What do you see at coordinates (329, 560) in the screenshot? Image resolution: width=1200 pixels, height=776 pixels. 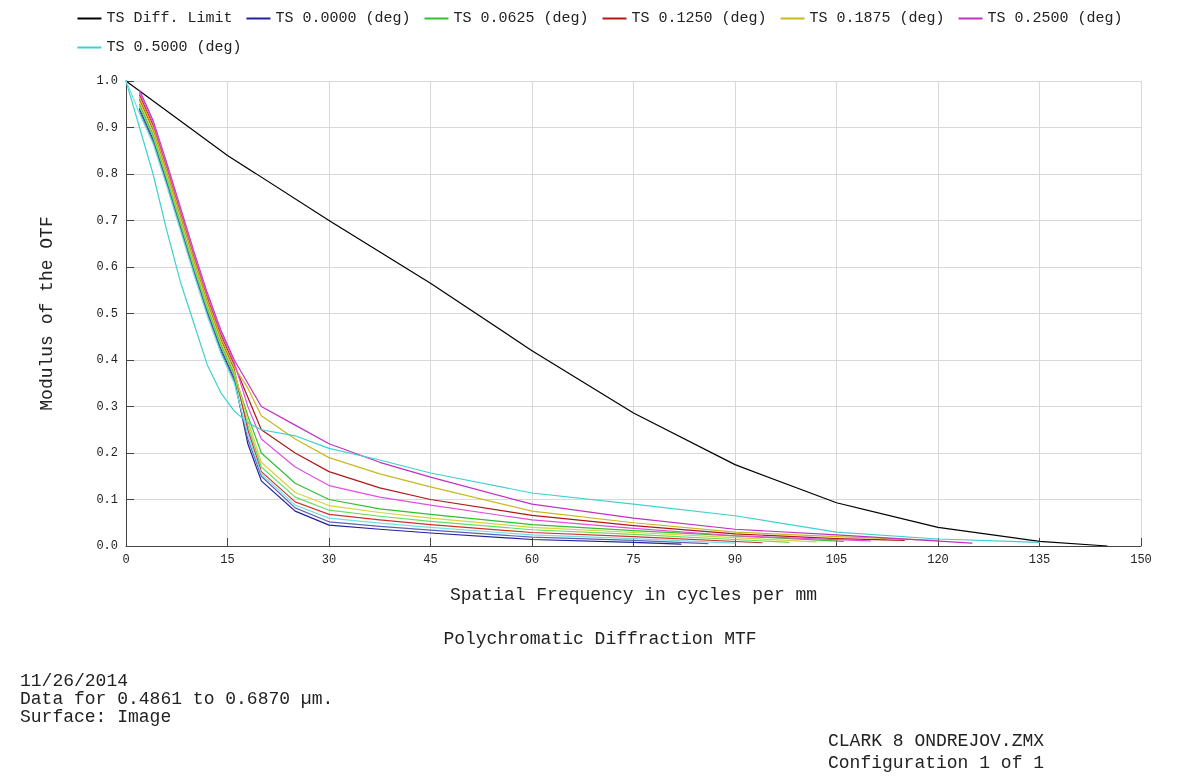 I see `x-tick-label: 30` at bounding box center [329, 560].